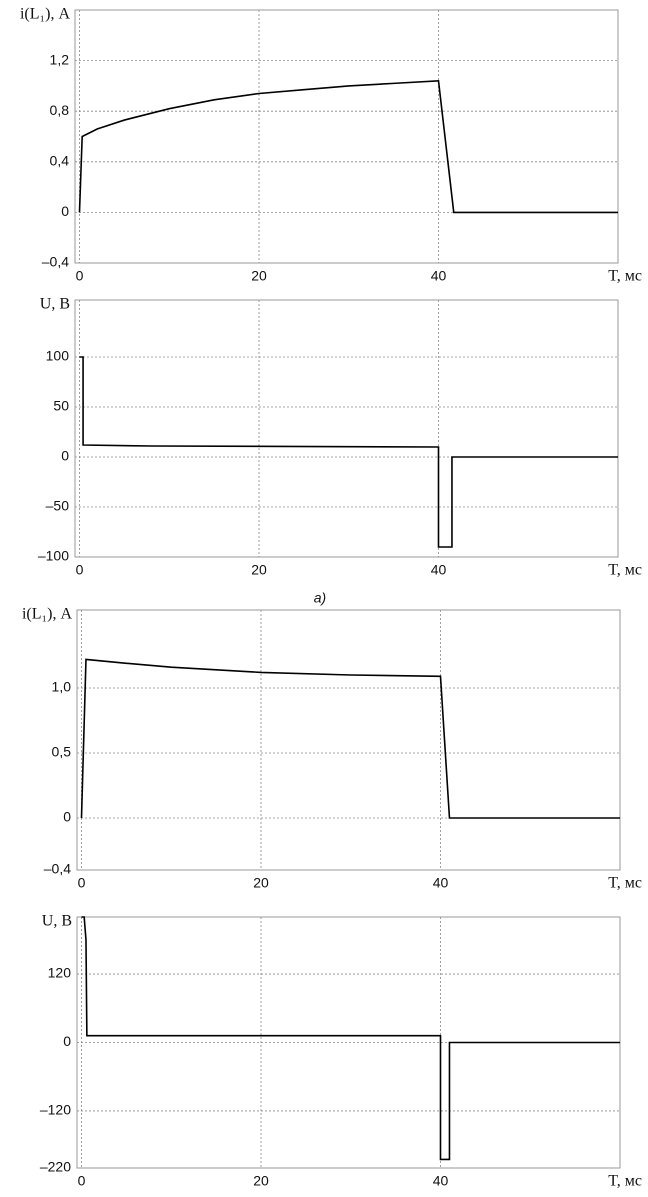 This screenshot has width=648, height=1197. What do you see at coordinates (55, 1167) in the screenshot?
I see `y-tick-label: –220` at bounding box center [55, 1167].